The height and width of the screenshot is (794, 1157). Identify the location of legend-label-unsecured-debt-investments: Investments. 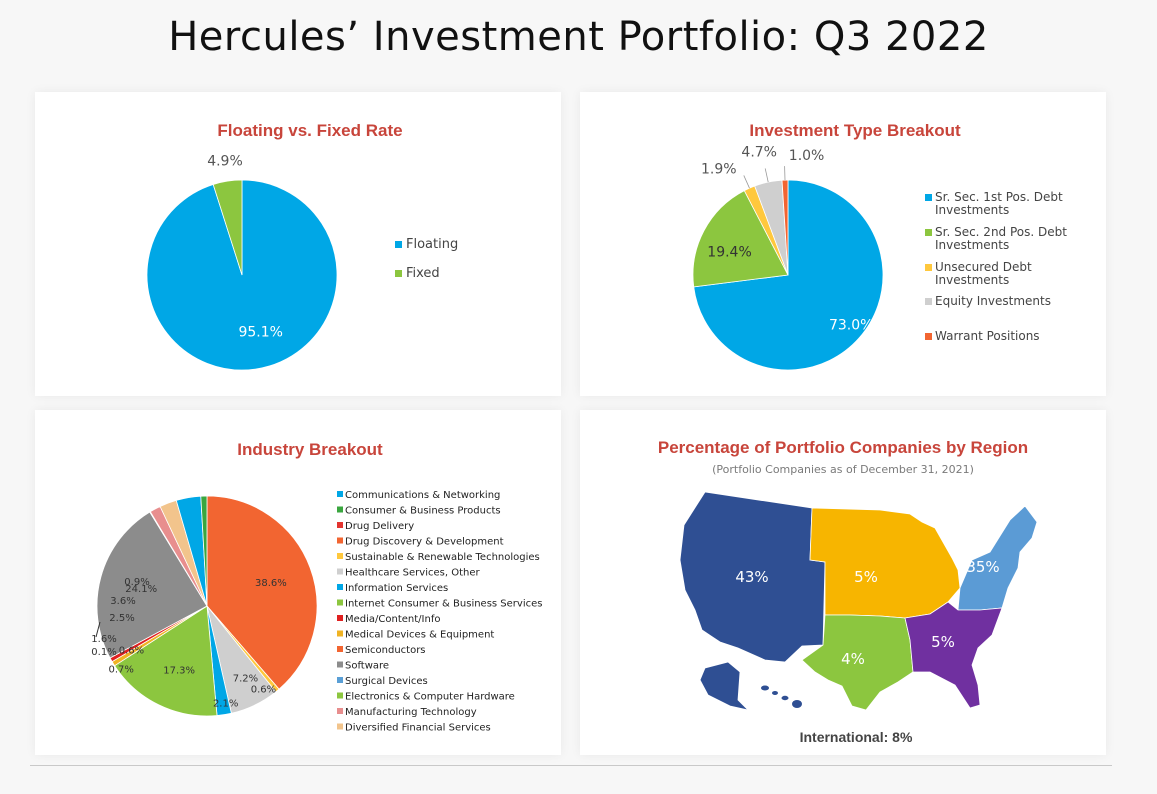
(972, 280).